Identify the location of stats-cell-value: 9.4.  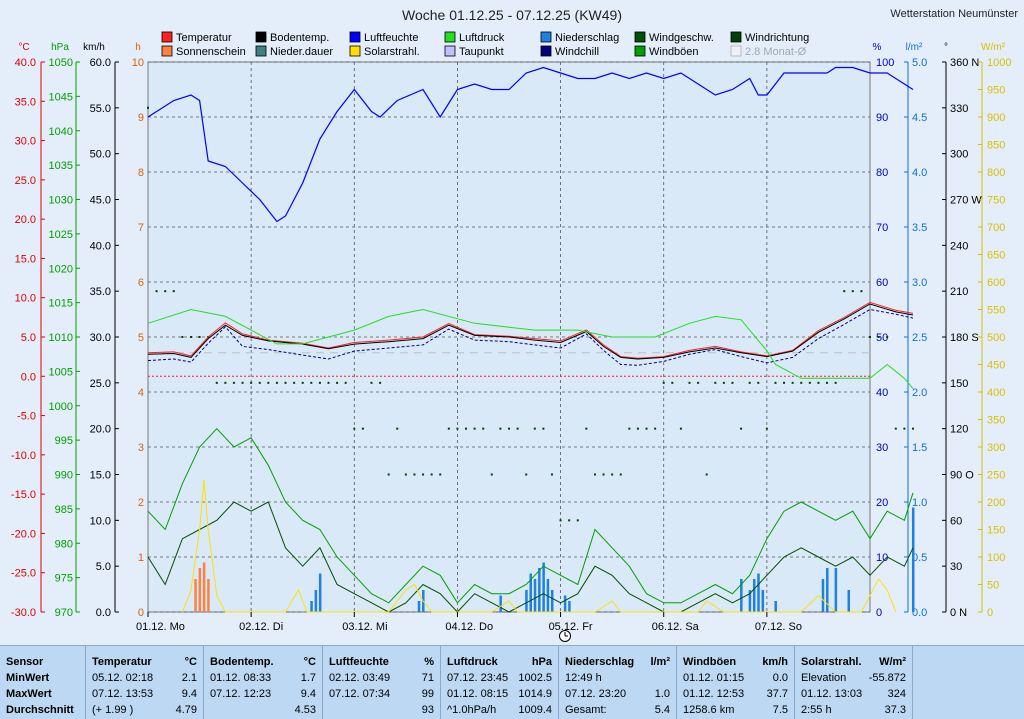
(189, 694).